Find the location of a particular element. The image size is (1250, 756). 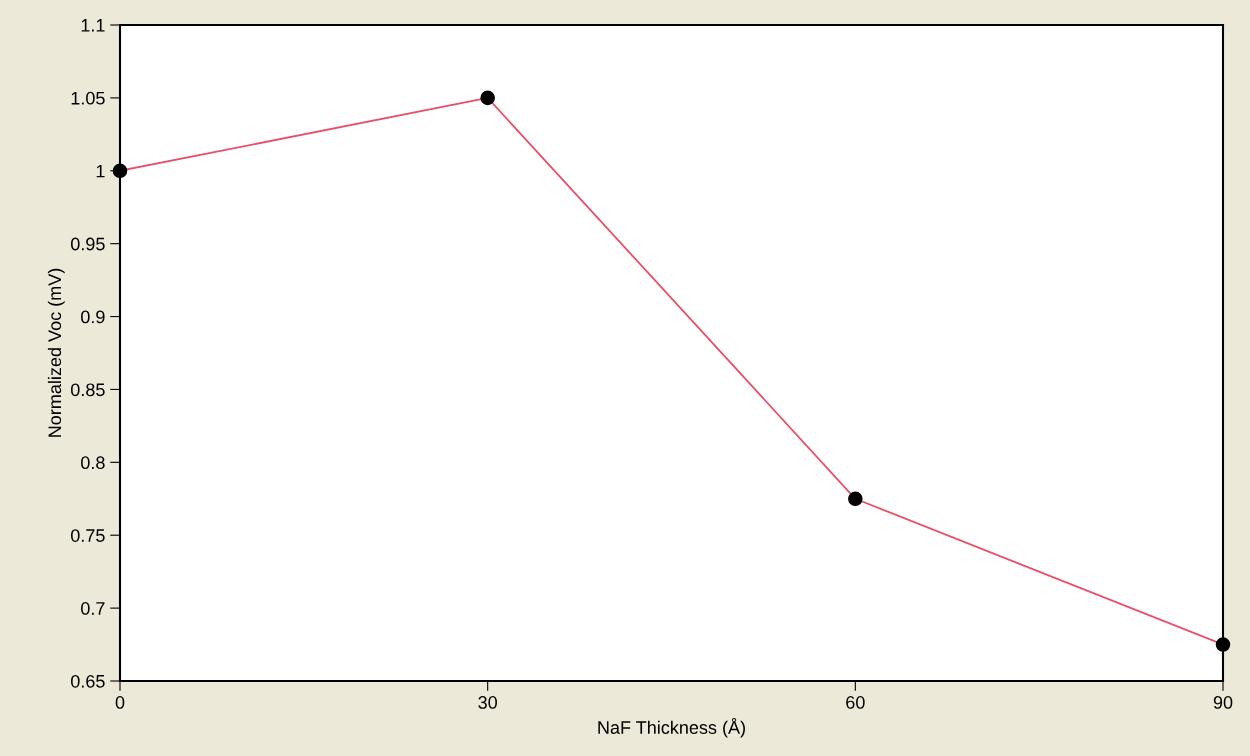

y-tick-label: 0.85 is located at coordinates (87, 390).